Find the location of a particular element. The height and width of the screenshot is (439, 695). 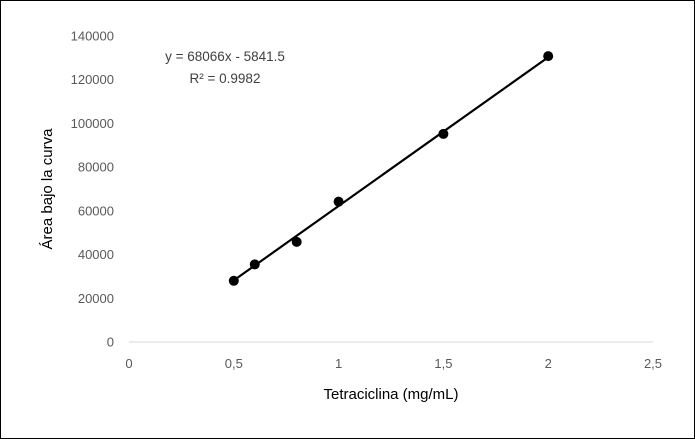

x-tick-label: 1 is located at coordinates (338, 363).